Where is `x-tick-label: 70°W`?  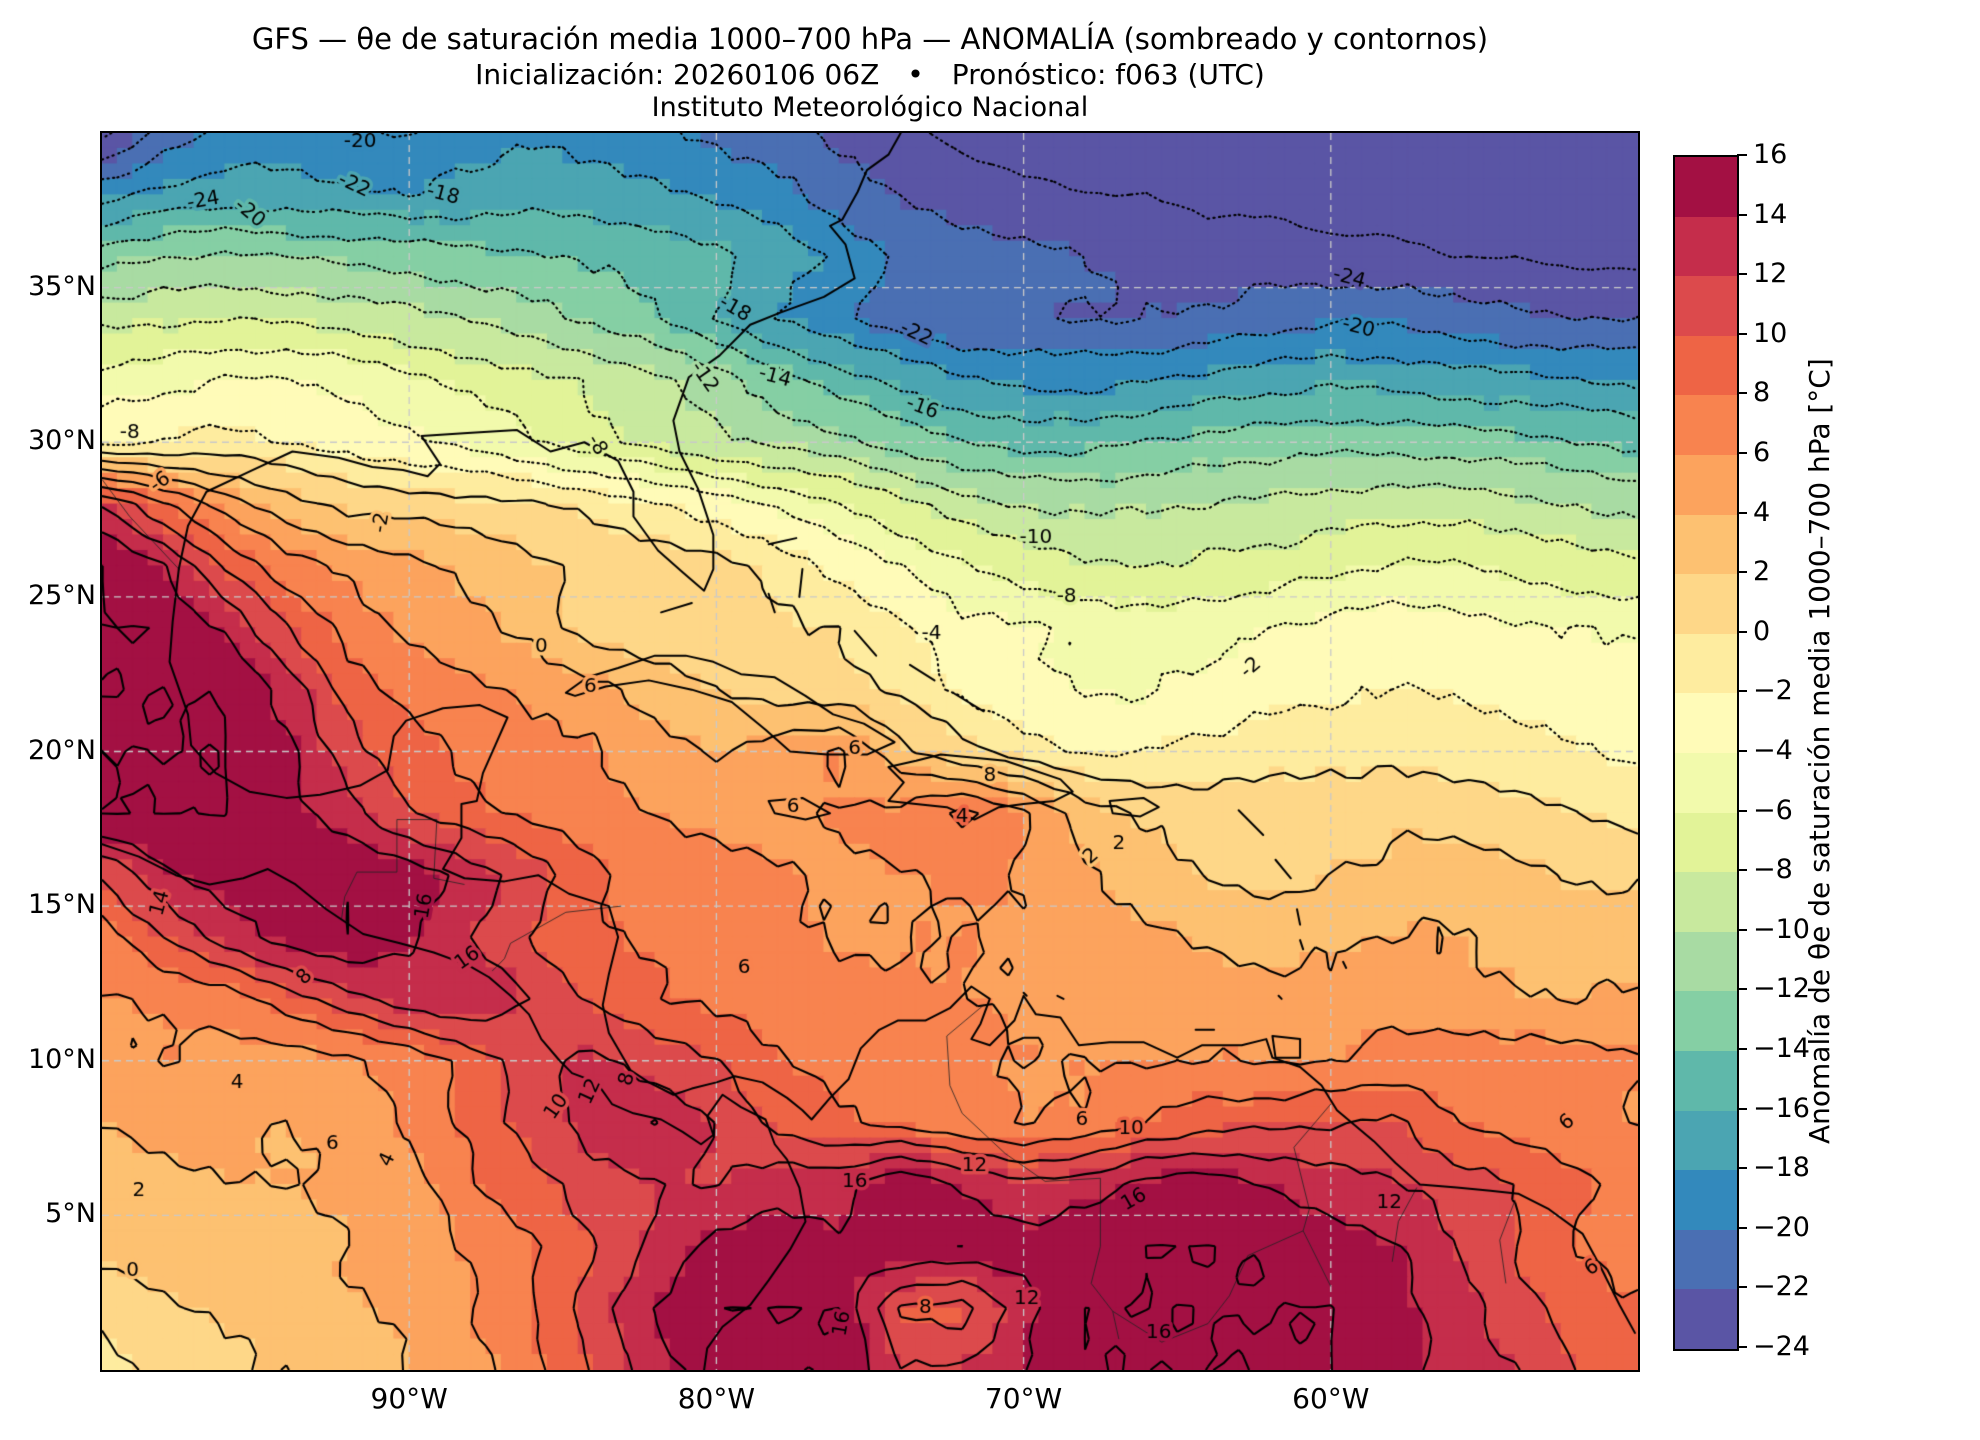
x-tick-label: 70°W is located at coordinates (1023, 1398).